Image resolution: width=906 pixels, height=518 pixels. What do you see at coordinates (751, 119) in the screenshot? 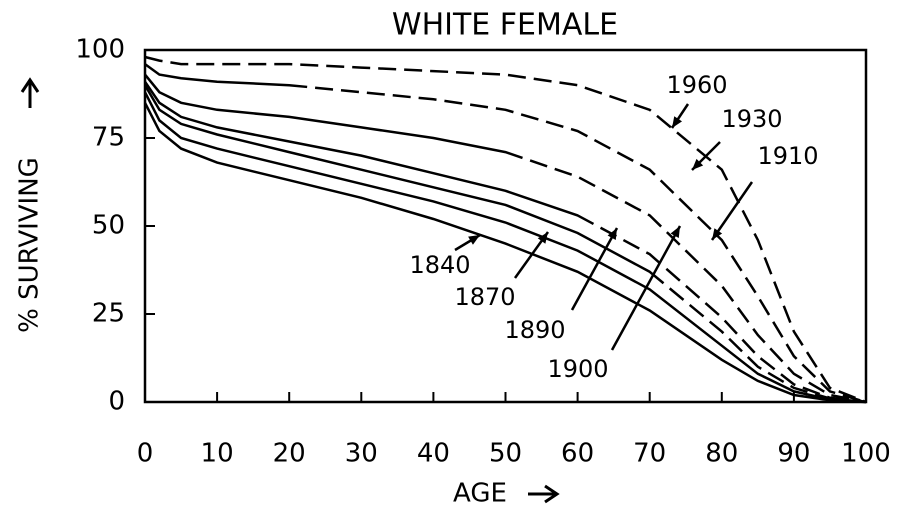
I see `series-label: 1930` at bounding box center [751, 119].